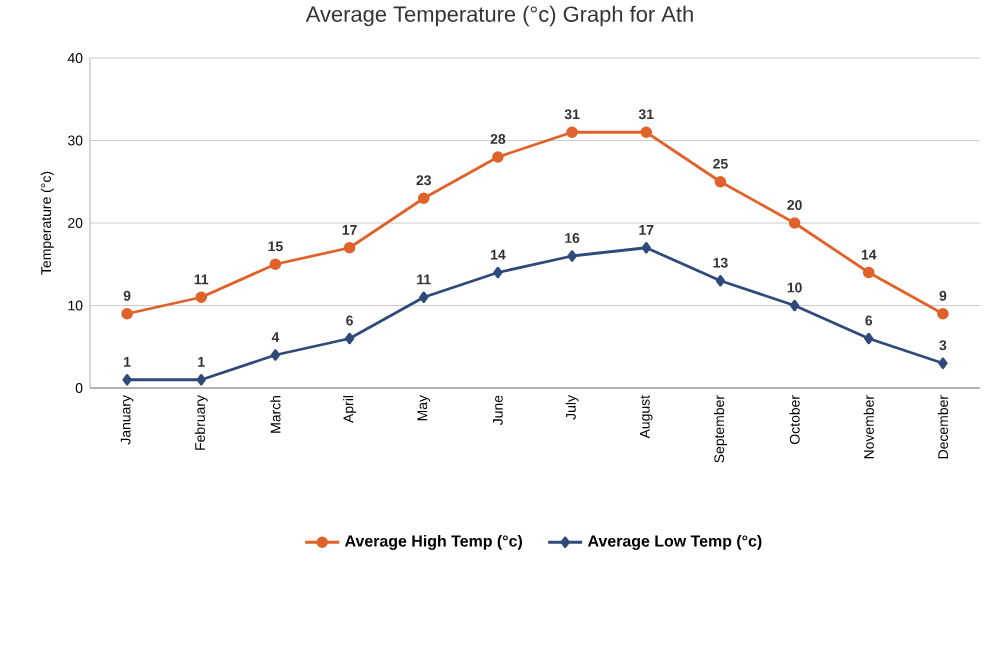 The height and width of the screenshot is (648, 1000). I want to click on chart-title: Average Temperature (°c) Graph for Ath, so click(499, 16).